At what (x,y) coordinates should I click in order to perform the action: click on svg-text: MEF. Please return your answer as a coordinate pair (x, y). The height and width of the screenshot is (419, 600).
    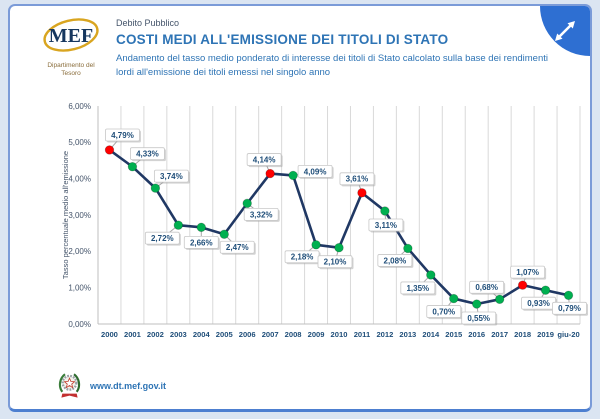
    Looking at the image, I should click on (71, 36).